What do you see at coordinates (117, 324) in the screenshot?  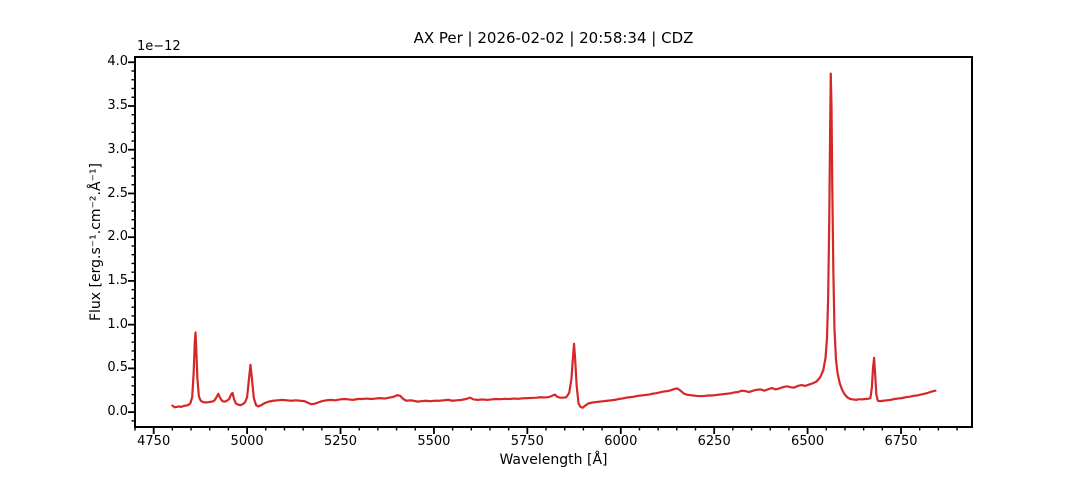 I see `y-tick-label: 1.0` at bounding box center [117, 324].